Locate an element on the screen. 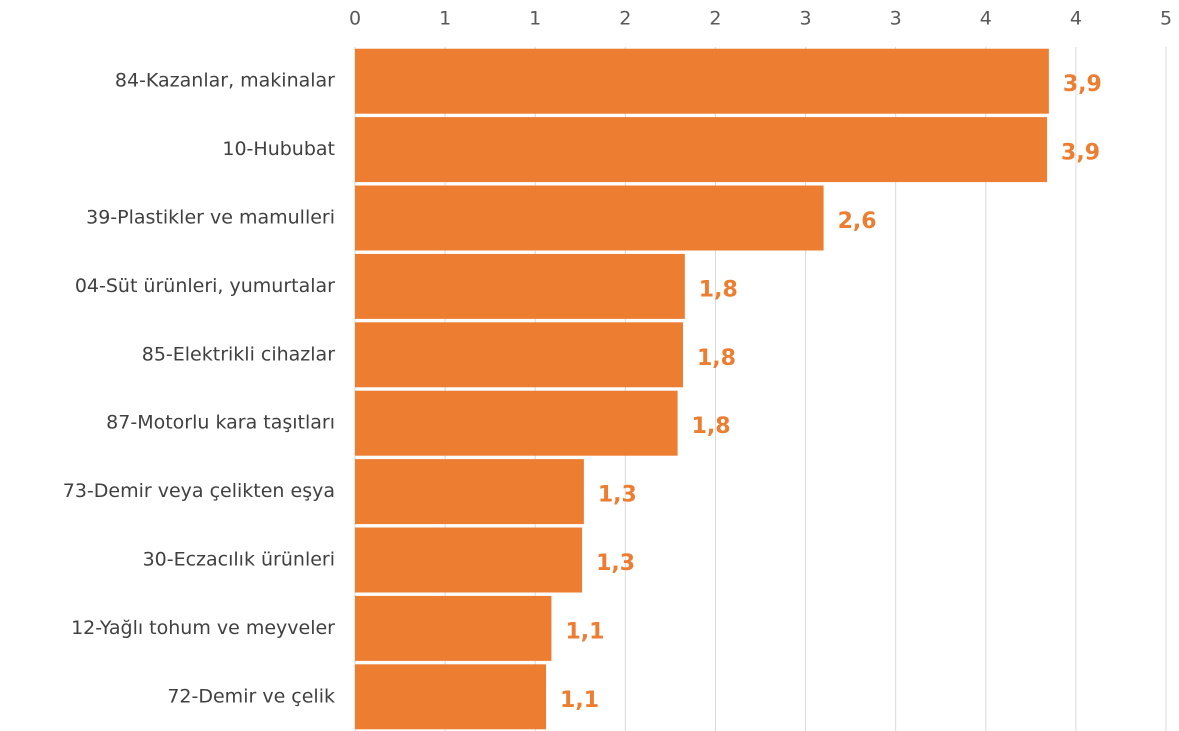 Image resolution: width=1179 pixels, height=731 pixels. x-tick-label: 0 is located at coordinates (355, 19).